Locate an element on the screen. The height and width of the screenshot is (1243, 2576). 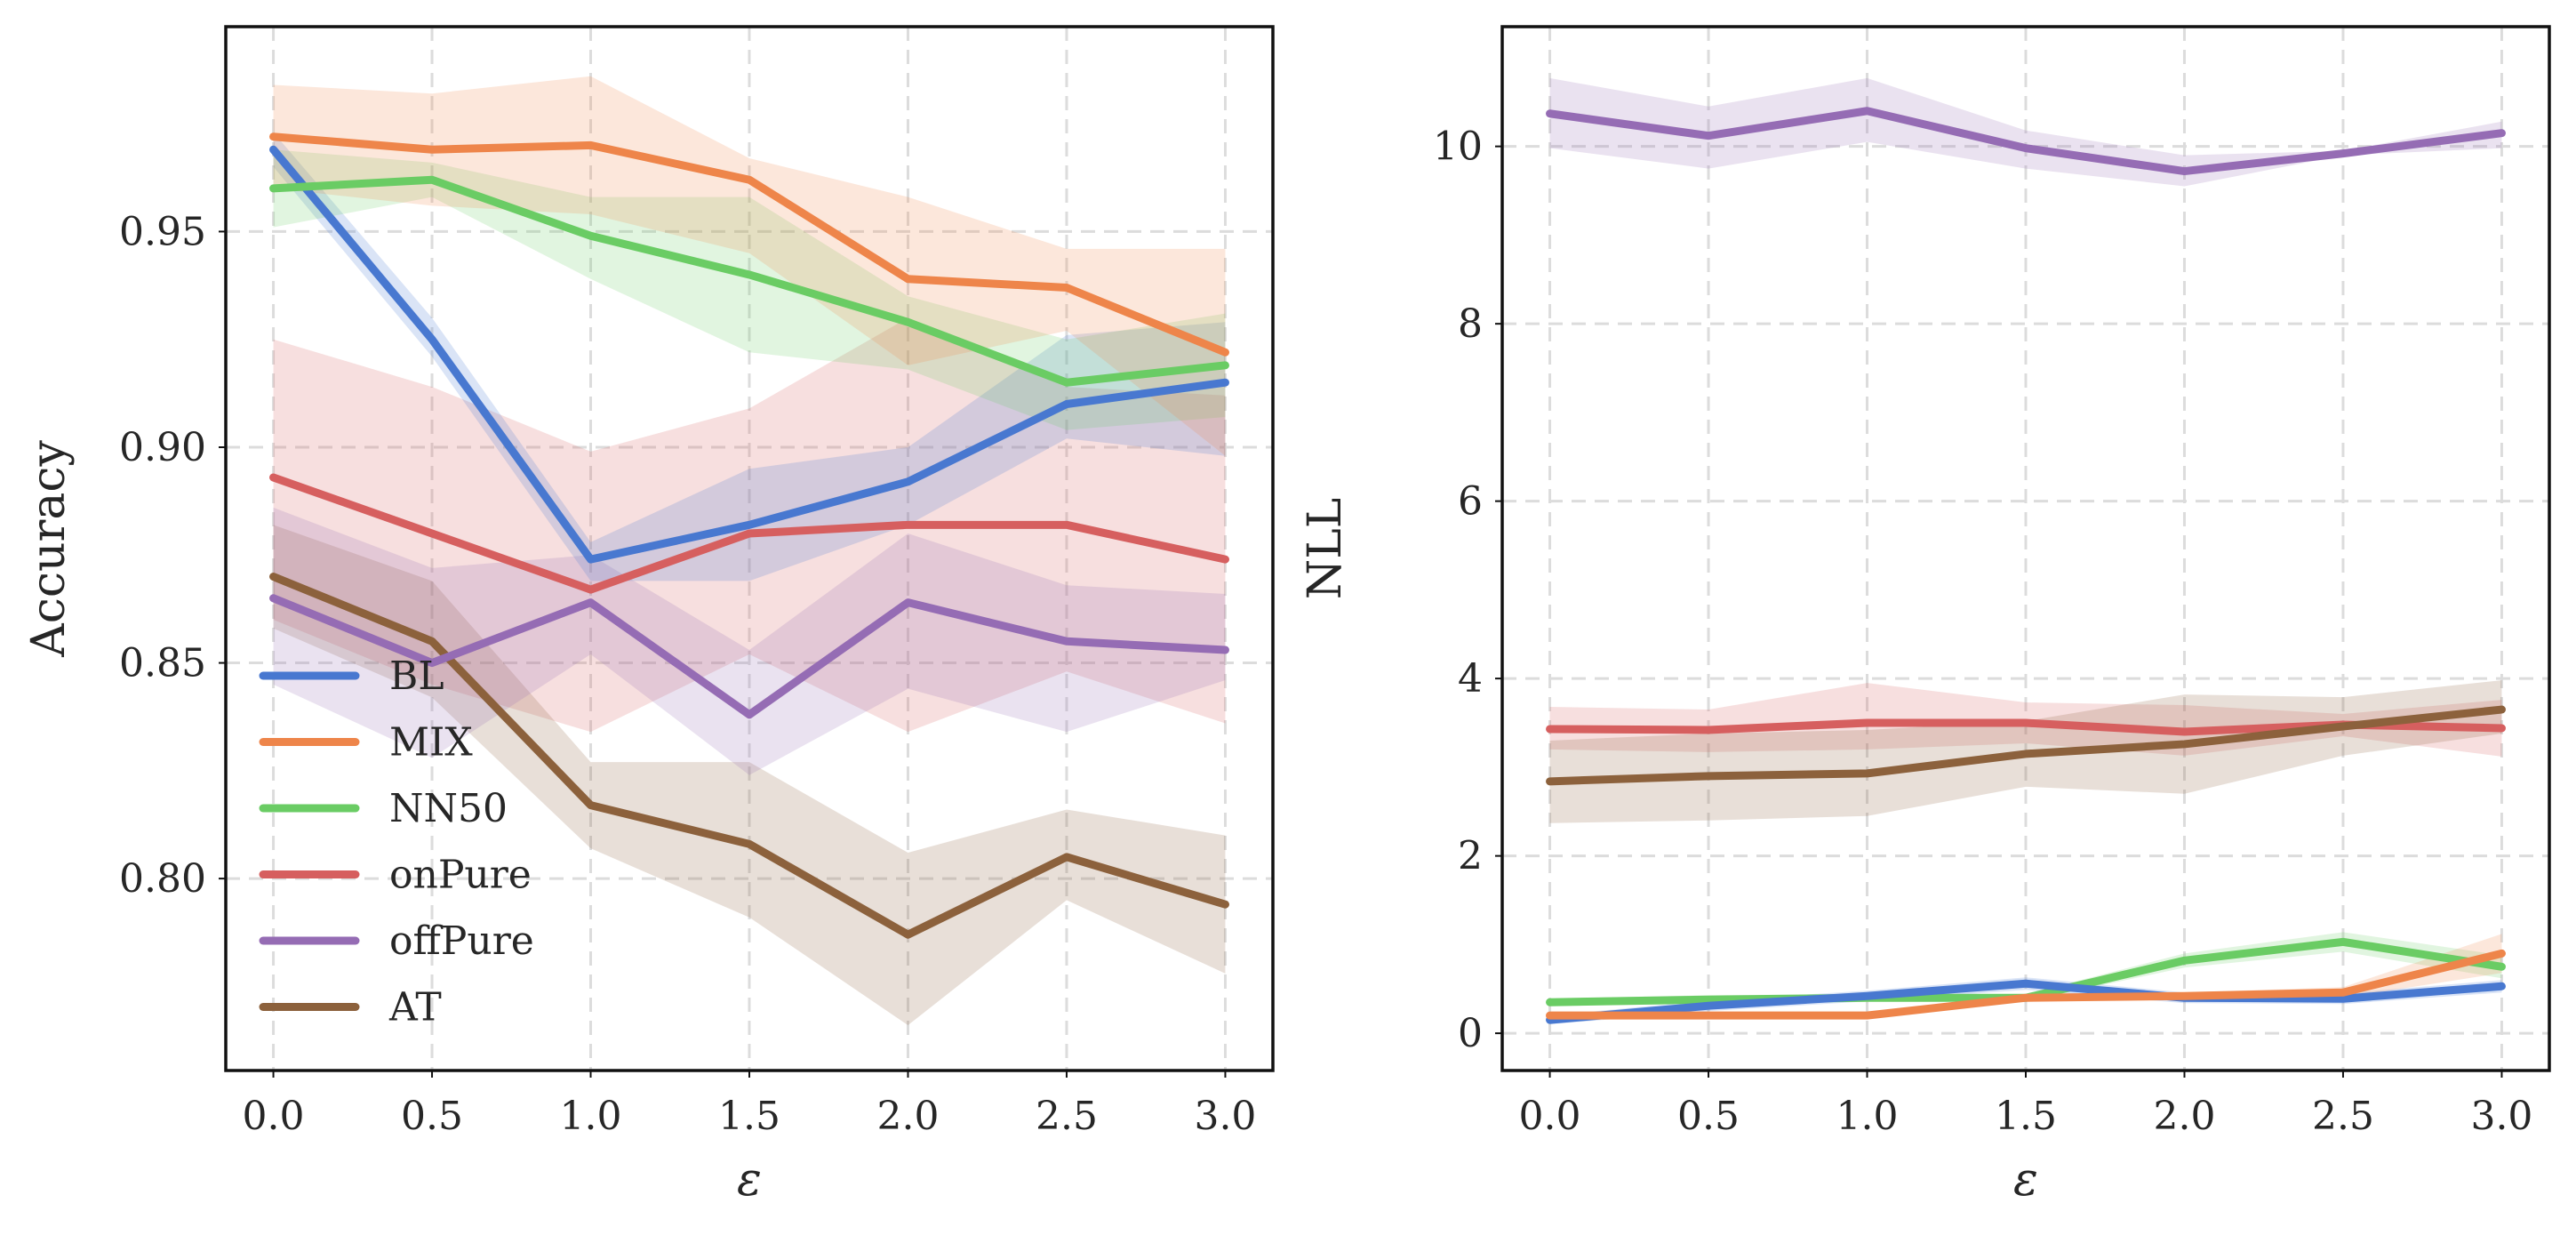
y-tick-label: 0.80 is located at coordinates (162, 879).